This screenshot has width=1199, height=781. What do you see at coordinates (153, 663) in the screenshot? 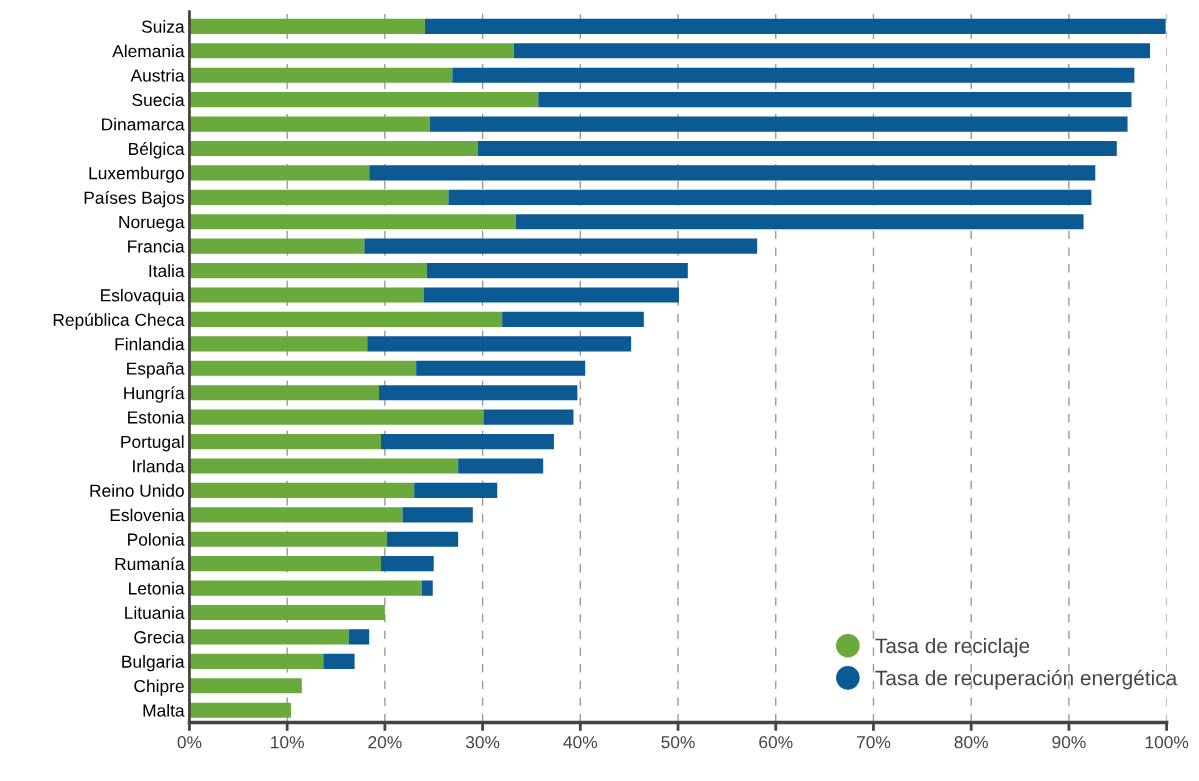
I see `y-tick-label: Bulgaria` at bounding box center [153, 663].